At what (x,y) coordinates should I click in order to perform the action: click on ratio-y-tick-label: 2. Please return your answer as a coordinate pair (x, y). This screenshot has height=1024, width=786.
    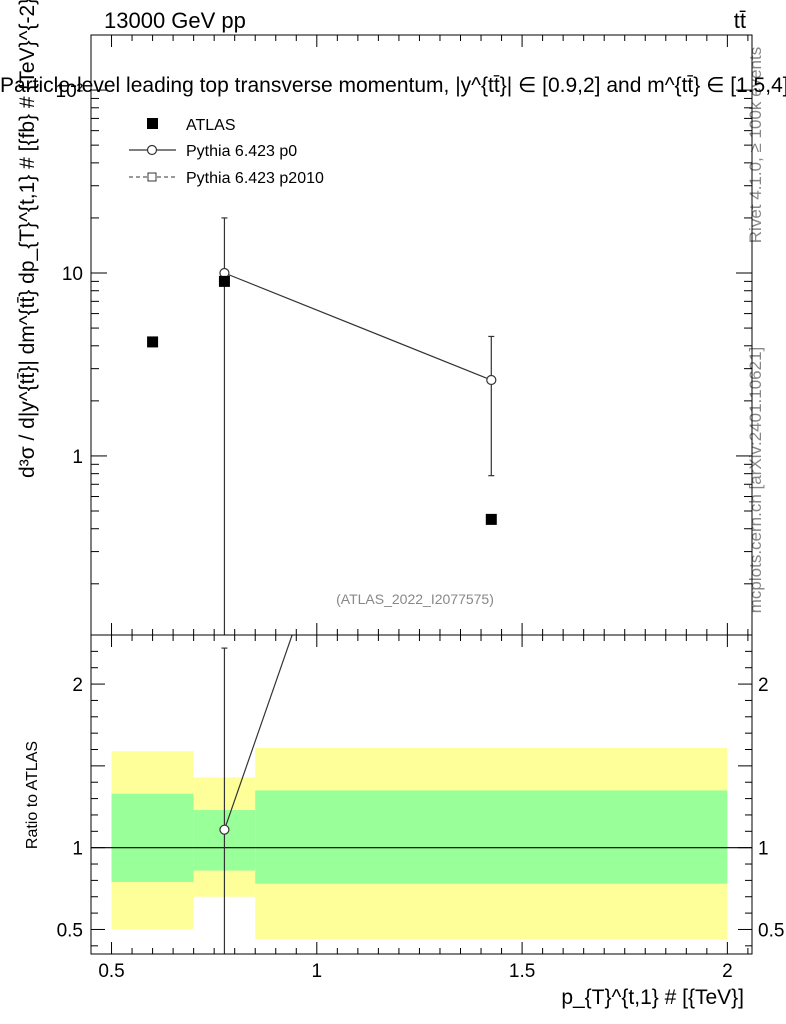
    Looking at the image, I should click on (77, 685).